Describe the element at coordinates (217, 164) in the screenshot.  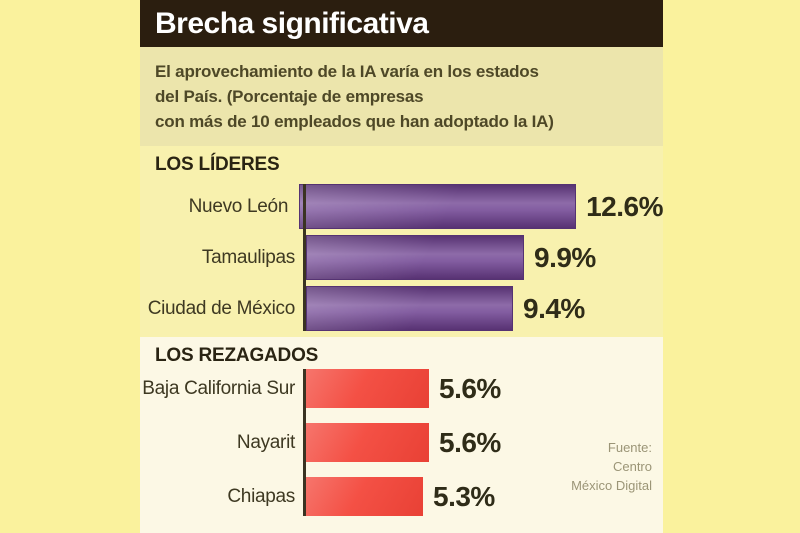
I see `section-heading-leaders: LOS LÍDERES` at that location.